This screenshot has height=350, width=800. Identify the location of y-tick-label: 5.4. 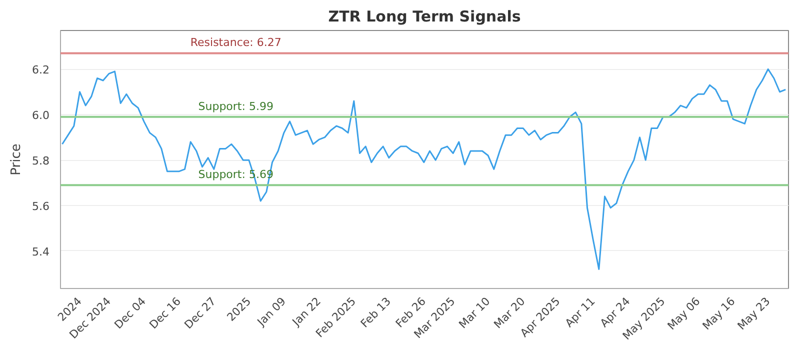
(41, 251).